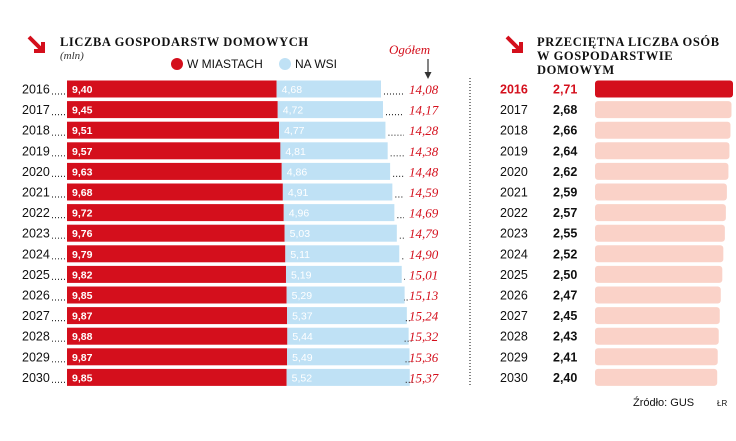  What do you see at coordinates (514, 296) in the screenshot?
I see `year-label: 2026` at bounding box center [514, 296].